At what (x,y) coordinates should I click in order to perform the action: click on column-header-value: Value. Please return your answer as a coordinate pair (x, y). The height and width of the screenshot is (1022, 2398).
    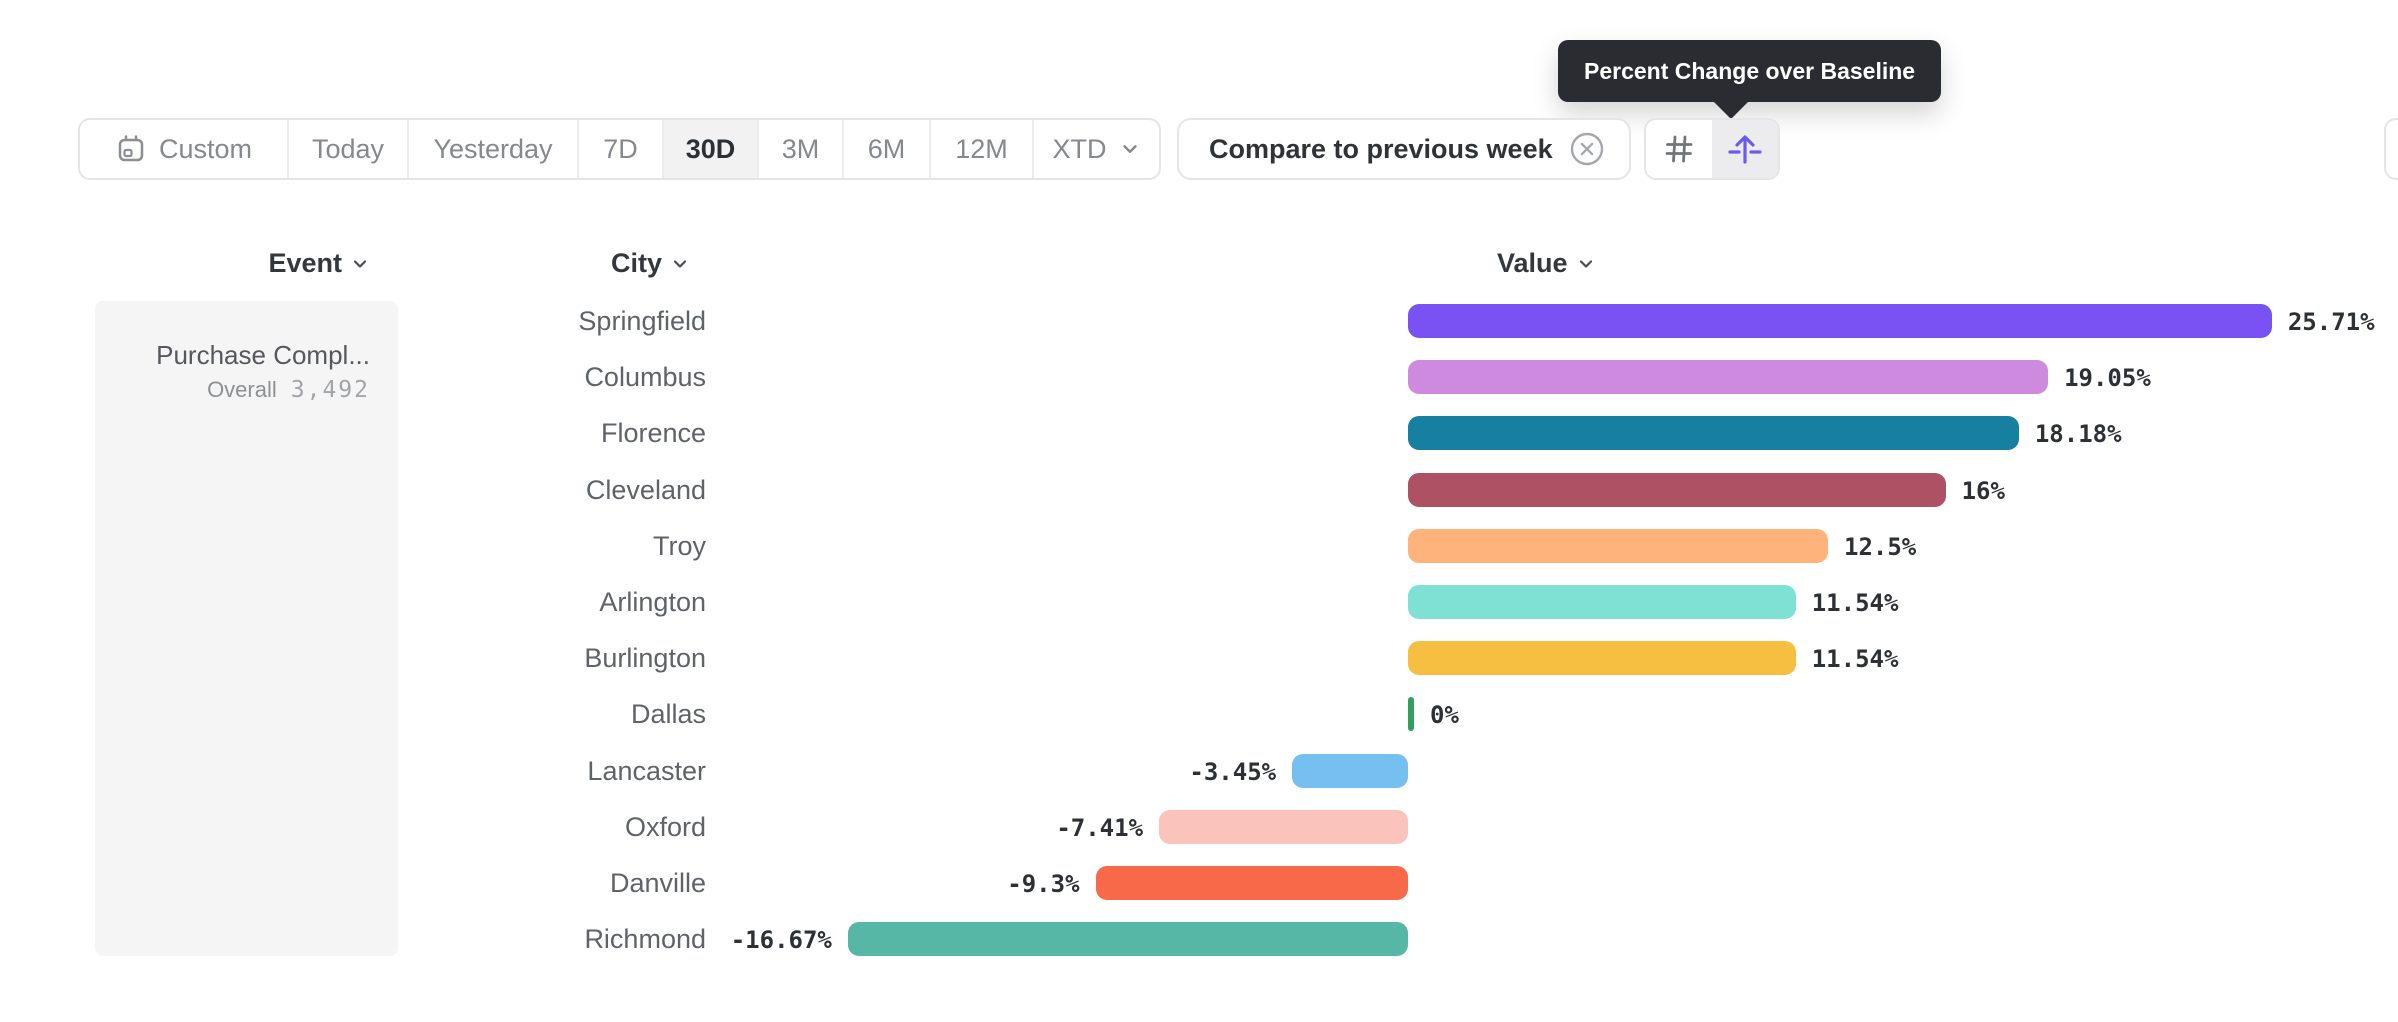
    Looking at the image, I should click on (1546, 263).